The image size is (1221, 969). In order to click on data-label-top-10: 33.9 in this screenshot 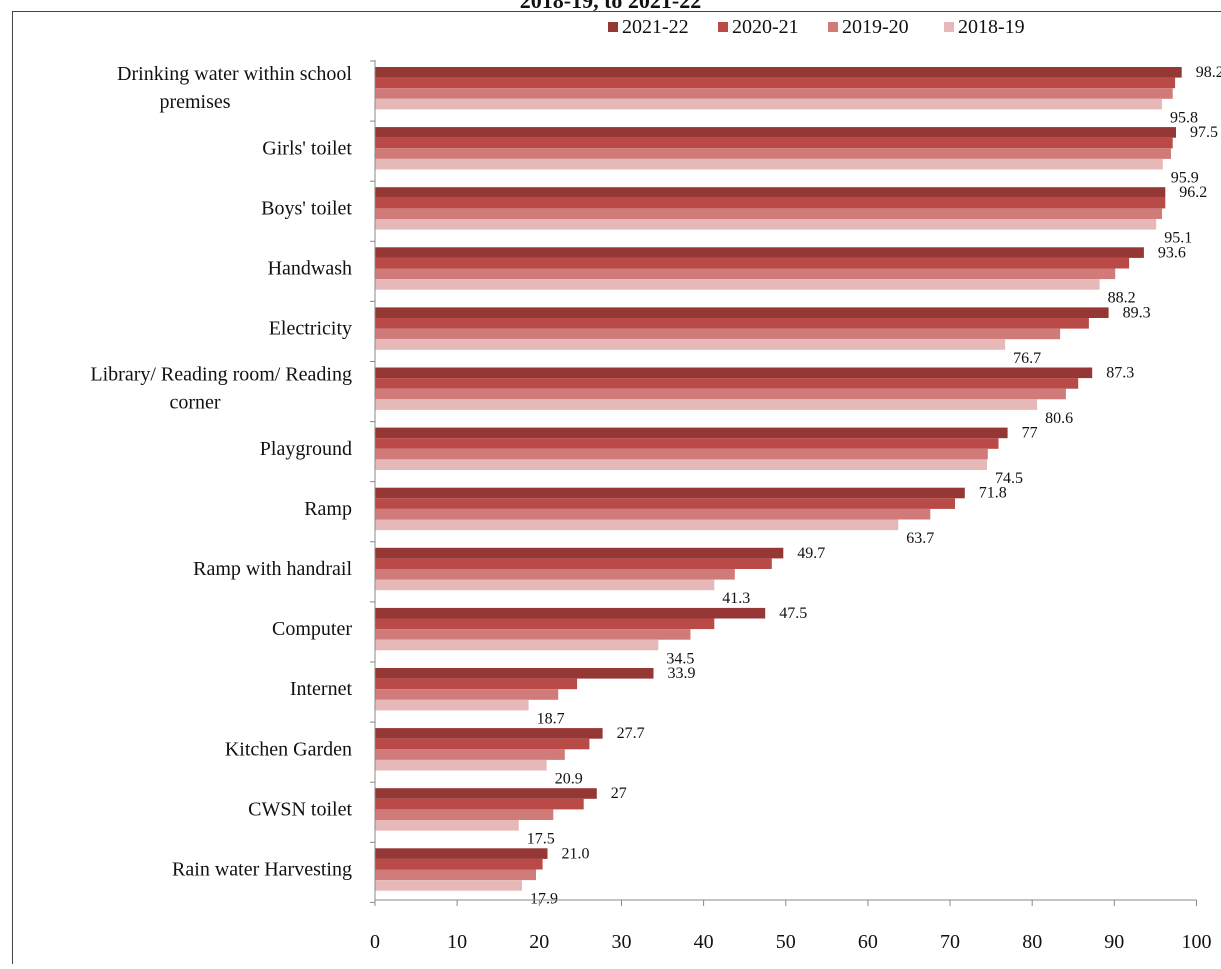, I will do `click(682, 673)`.